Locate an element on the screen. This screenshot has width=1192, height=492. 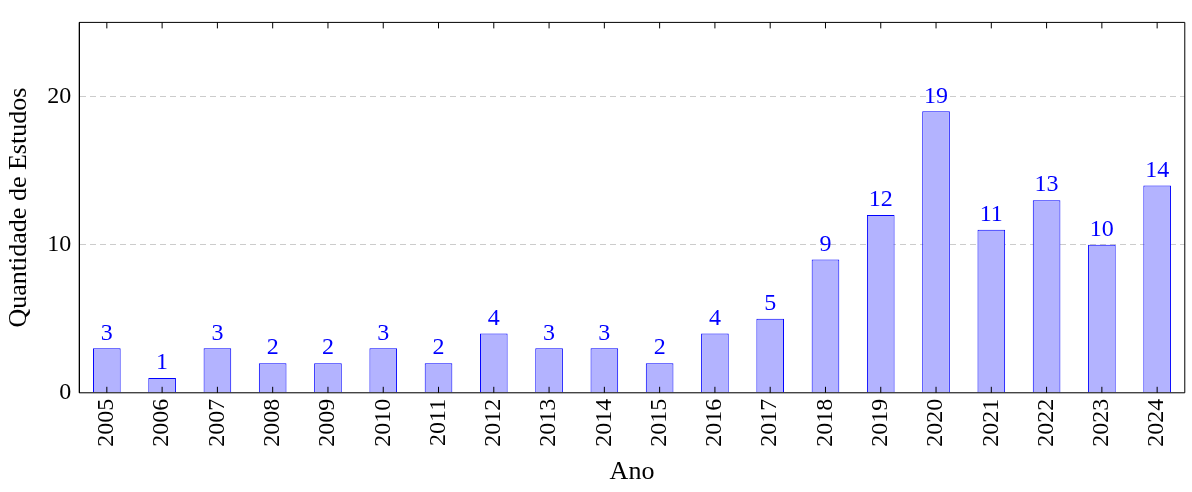
x-tick-label: 2006 is located at coordinates (160, 422).